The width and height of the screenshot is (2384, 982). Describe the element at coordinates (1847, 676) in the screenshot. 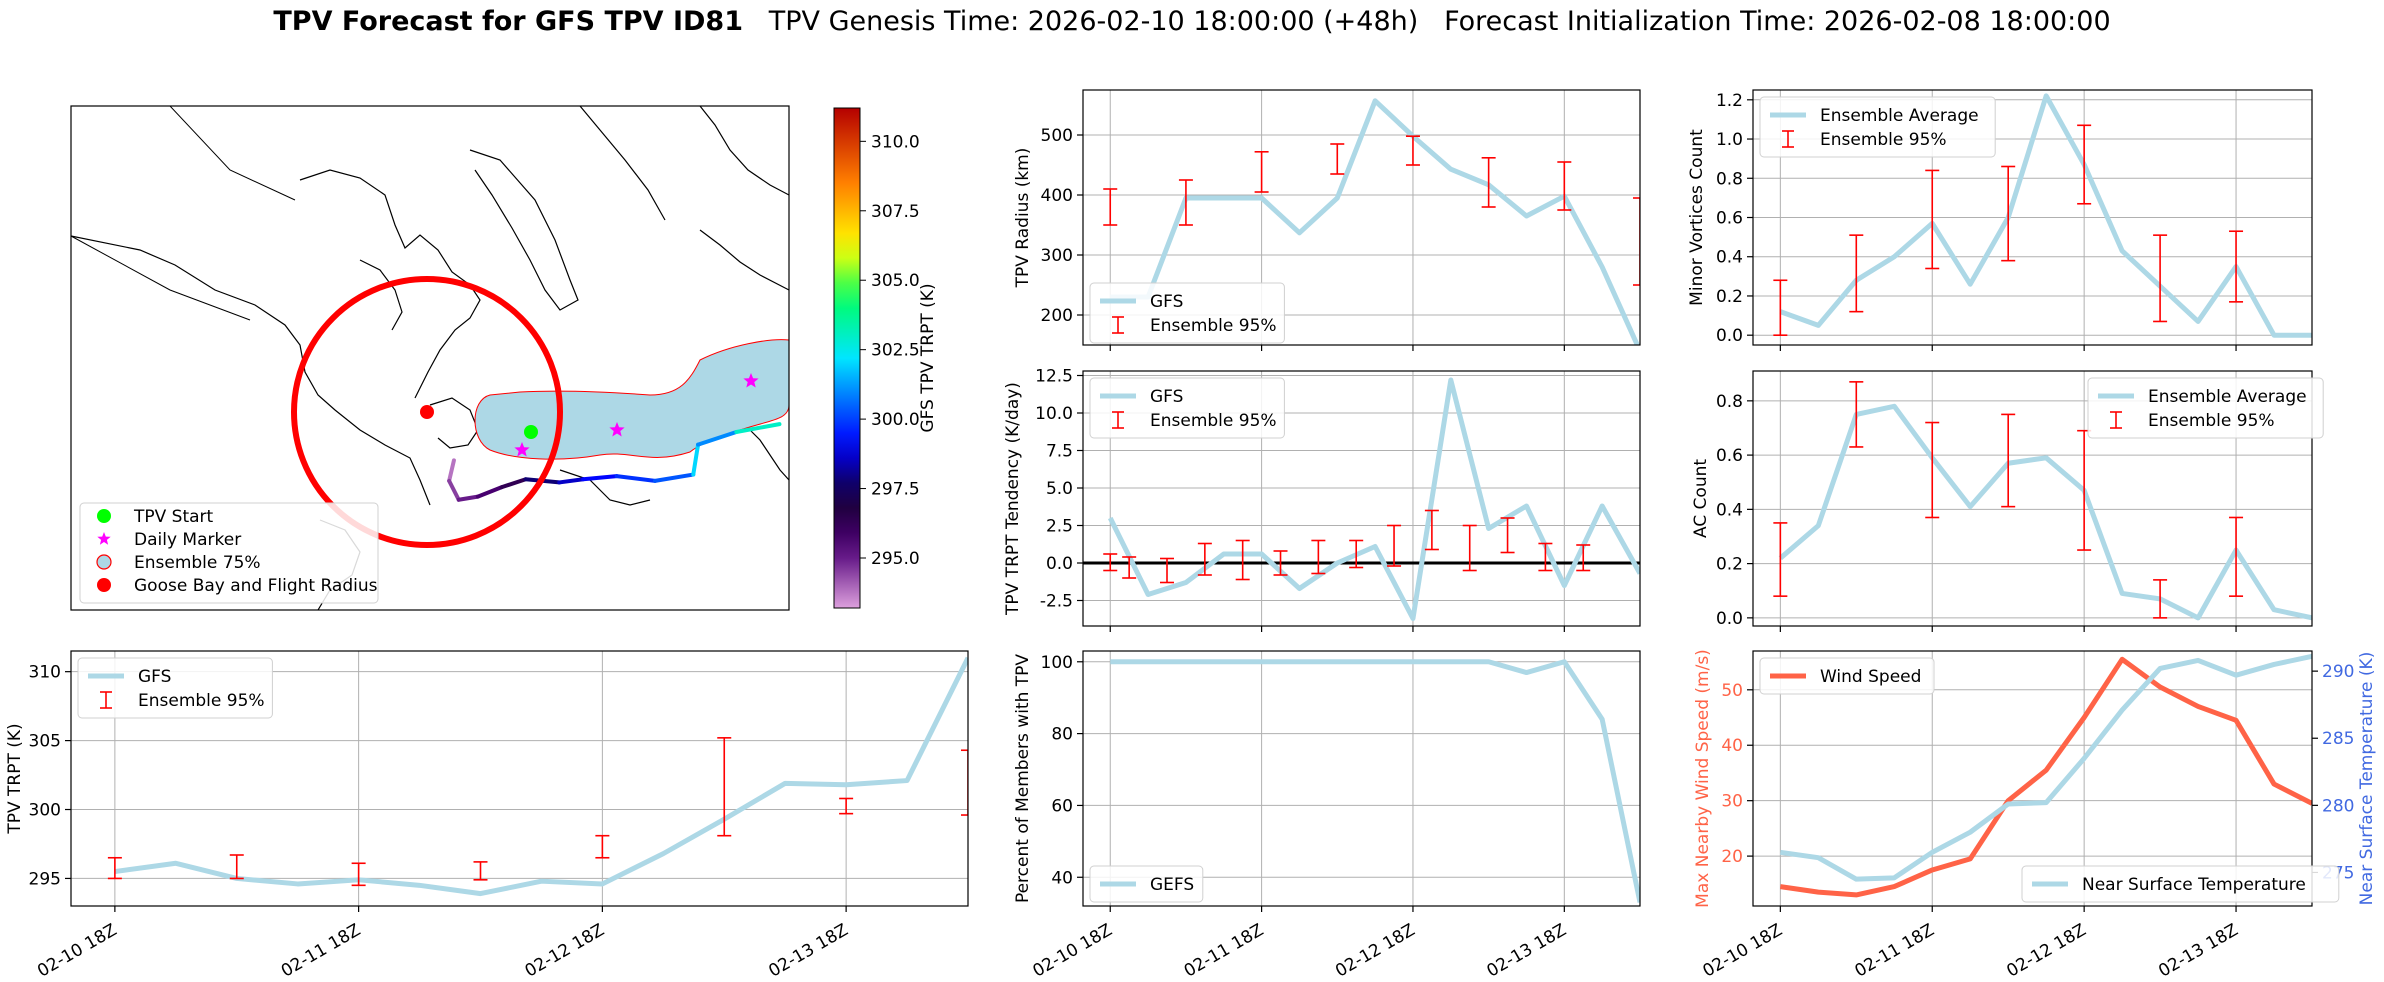

I see `legend: Wind Speed` at that location.